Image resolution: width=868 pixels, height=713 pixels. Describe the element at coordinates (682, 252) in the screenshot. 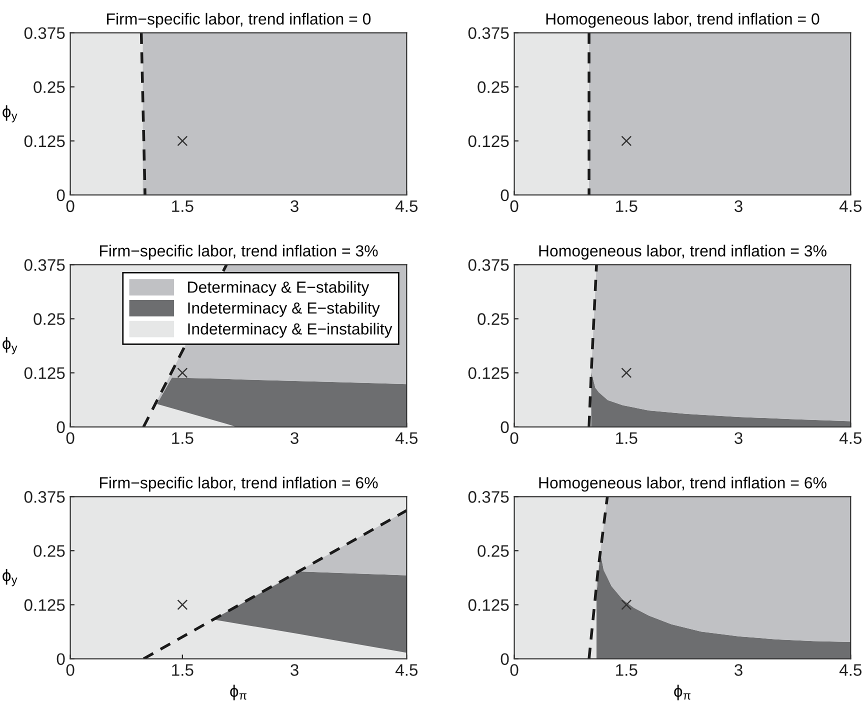

I see `chart-title: Homogeneous labor, trend inflation = 3%` at that location.